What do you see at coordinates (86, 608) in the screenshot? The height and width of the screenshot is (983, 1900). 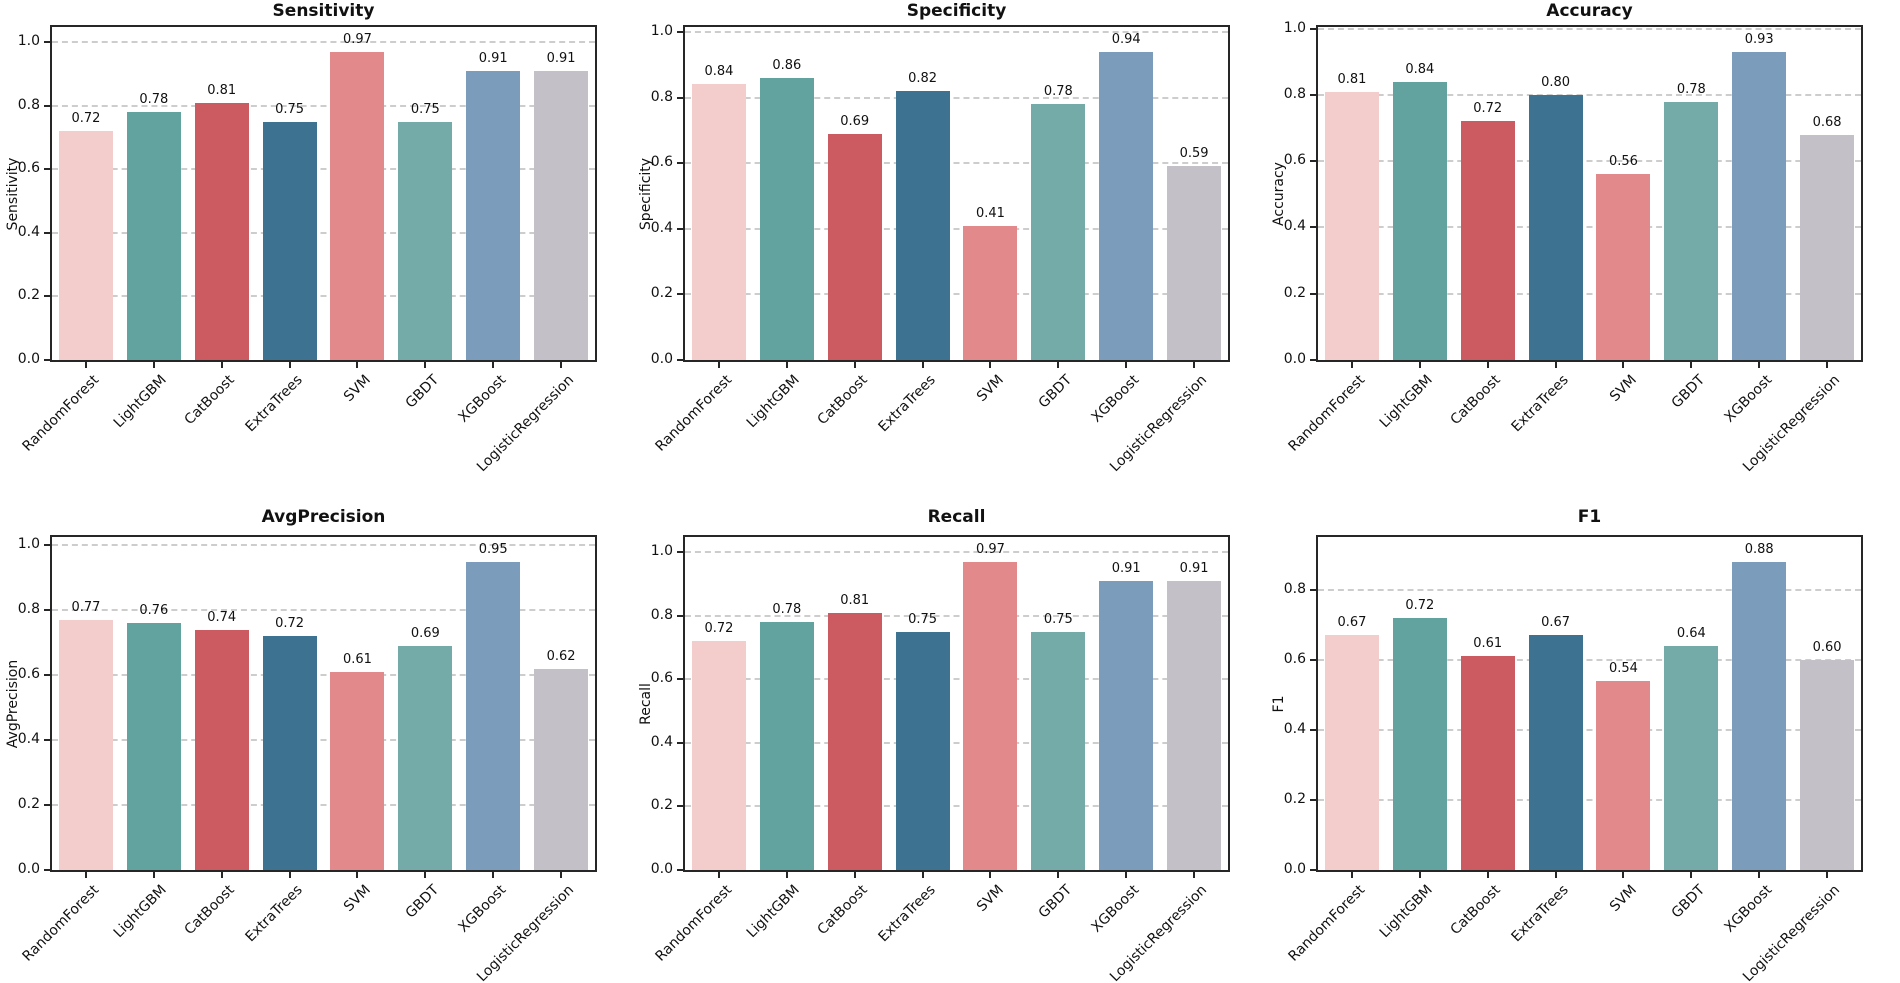 I see `bar-value-label: 0.77` at bounding box center [86, 608].